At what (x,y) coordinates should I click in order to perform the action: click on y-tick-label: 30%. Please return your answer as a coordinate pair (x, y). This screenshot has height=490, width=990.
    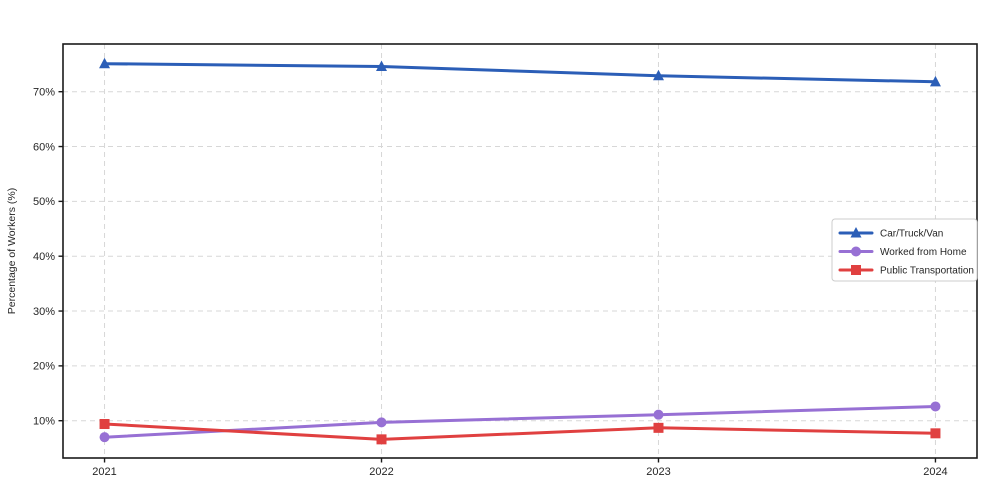
    Looking at the image, I should click on (44, 312).